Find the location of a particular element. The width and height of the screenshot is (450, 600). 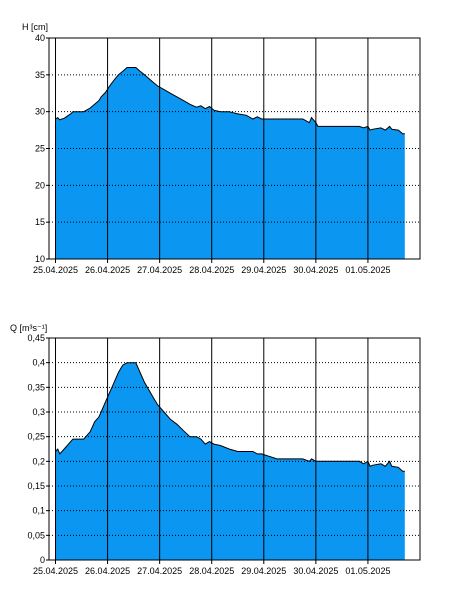

y-tick-label: 15 is located at coordinates (40, 222).